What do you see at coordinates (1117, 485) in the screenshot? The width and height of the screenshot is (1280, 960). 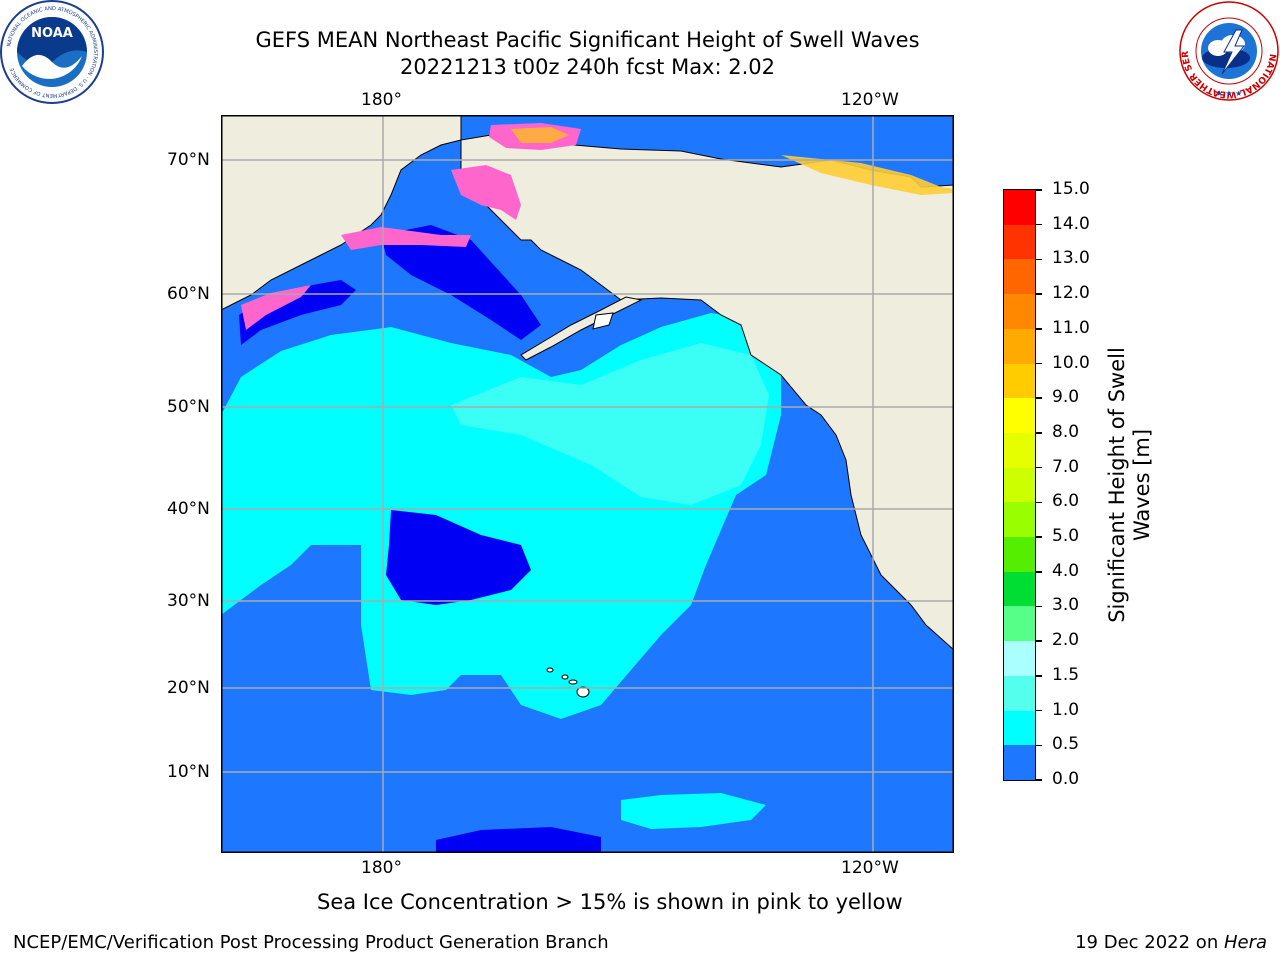 I see `colorbar-label-line1: Significant Height of Swell` at bounding box center [1117, 485].